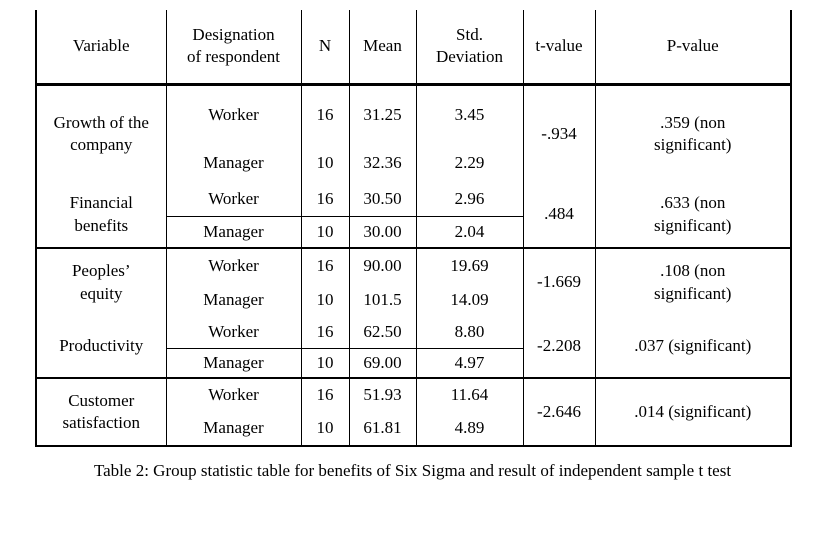  I want to click on std-cell: 4.89, so click(469, 429).